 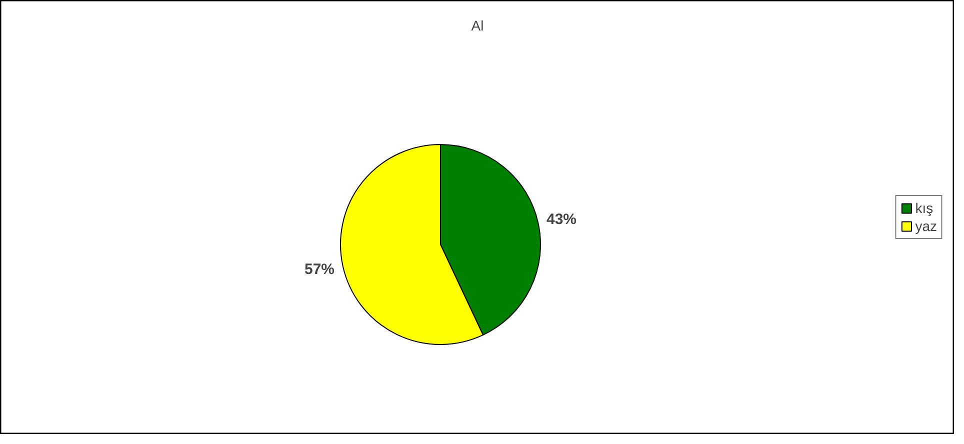 I want to click on legend-label: yaz, so click(x=926, y=226).